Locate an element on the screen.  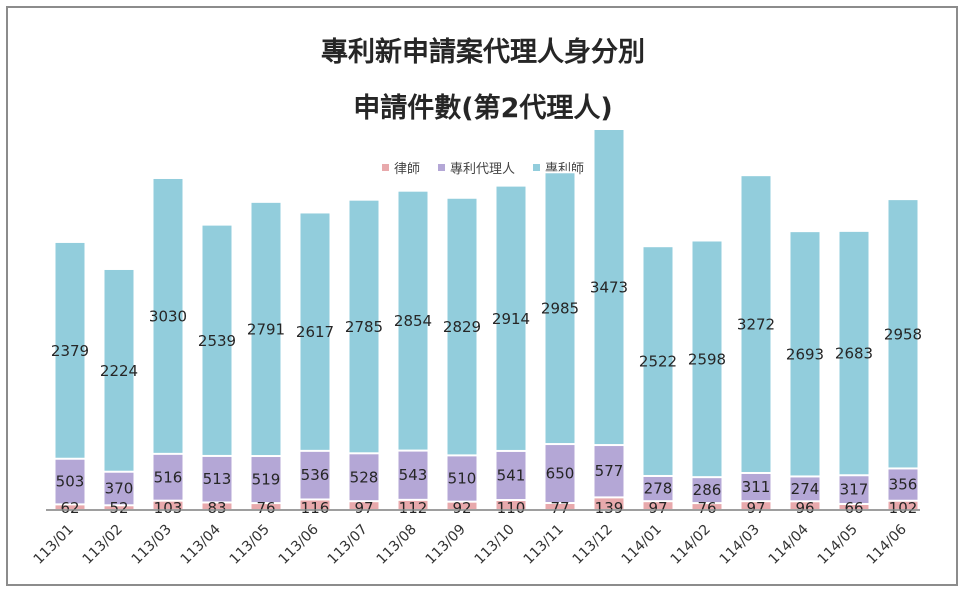
x-tick-label: 113/08 is located at coordinates (397, 545).